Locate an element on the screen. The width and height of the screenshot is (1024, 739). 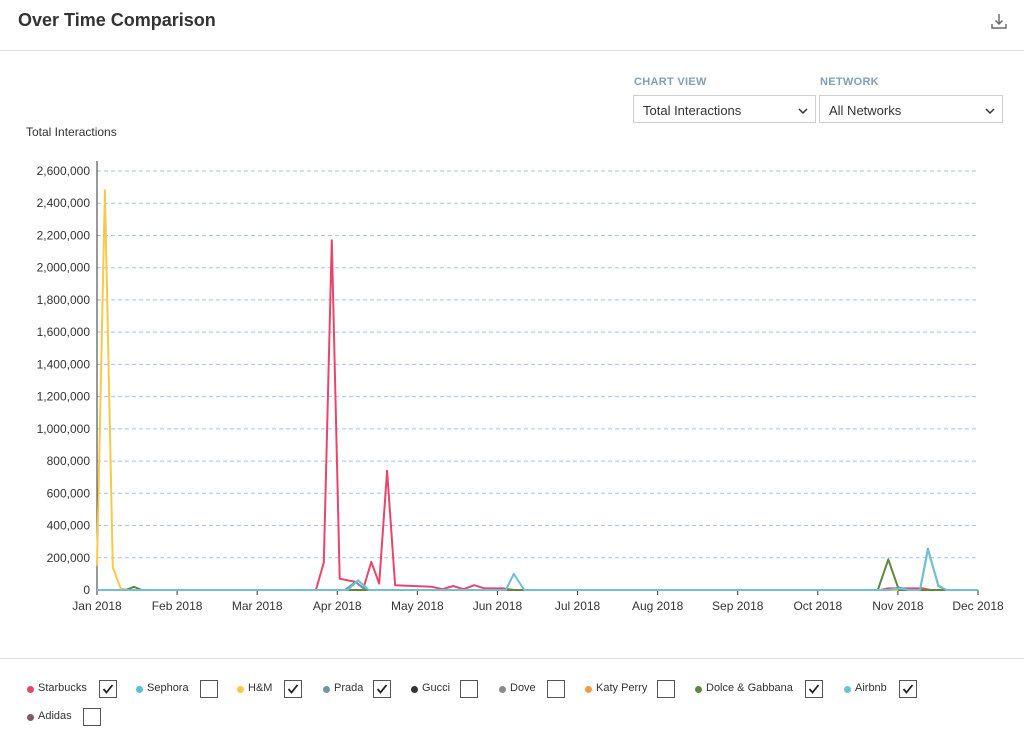
legend-item-h-m: H&M is located at coordinates (270, 690).